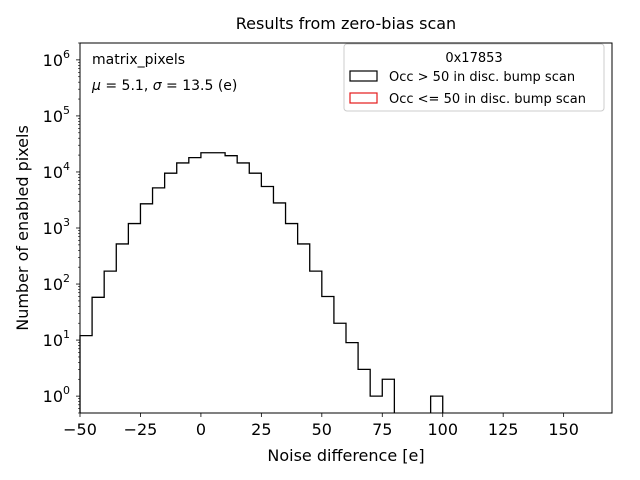 The width and height of the screenshot is (640, 480). Describe the element at coordinates (127, 86) in the screenshot. I see `mu-value: = 5.1,` at that location.